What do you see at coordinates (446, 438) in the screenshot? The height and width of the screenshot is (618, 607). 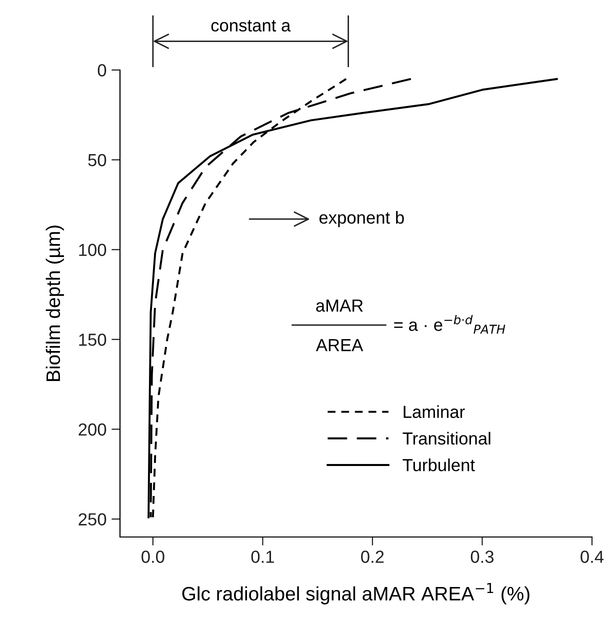 I see `legend-label: Transitional` at bounding box center [446, 438].